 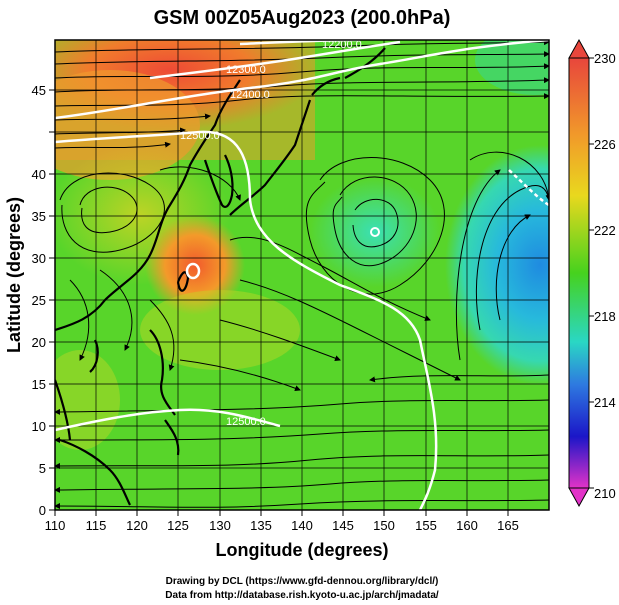 I want to click on x-tick-label: 145, so click(x=343, y=525).